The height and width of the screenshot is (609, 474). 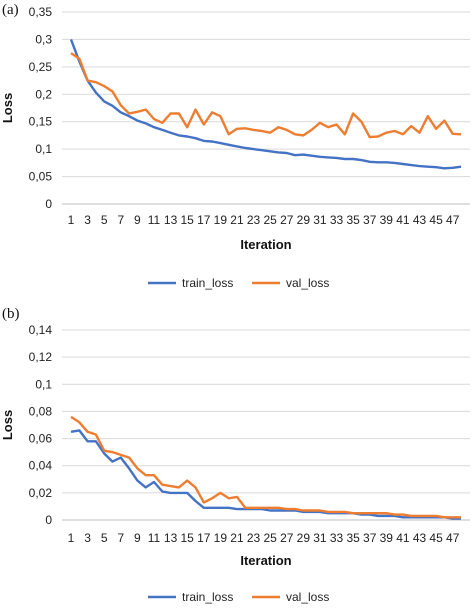 What do you see at coordinates (41, 67) in the screenshot?
I see `y-tick-label: 0,25` at bounding box center [41, 67].